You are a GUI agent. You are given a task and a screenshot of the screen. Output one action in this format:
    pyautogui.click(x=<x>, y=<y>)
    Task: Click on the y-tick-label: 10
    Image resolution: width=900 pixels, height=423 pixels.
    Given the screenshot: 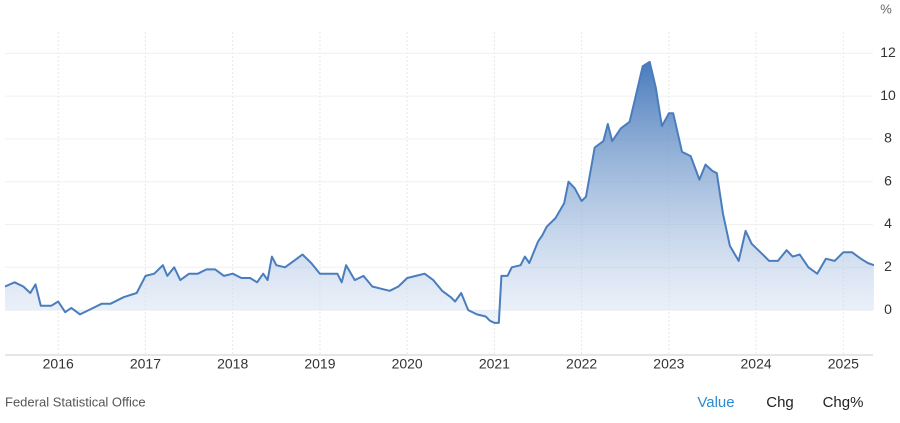 What is the action you would take?
    pyautogui.click(x=888, y=95)
    